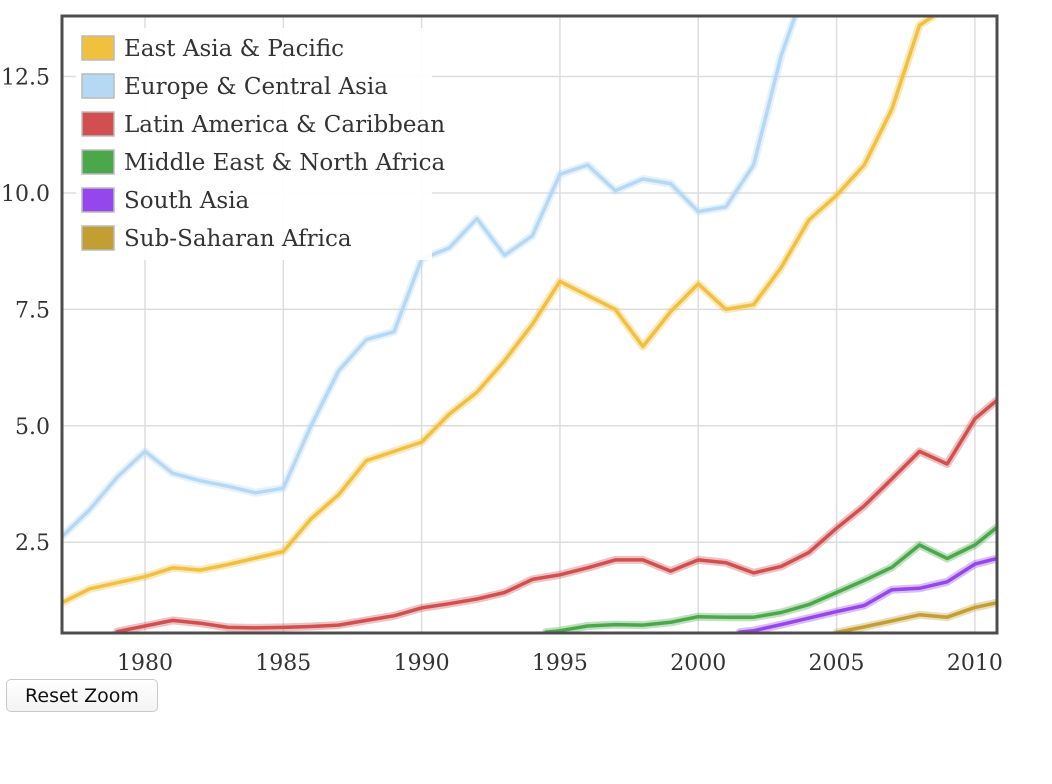  Describe the element at coordinates (98, 200) in the screenshot. I see `legend-swatch-south-asia` at that location.